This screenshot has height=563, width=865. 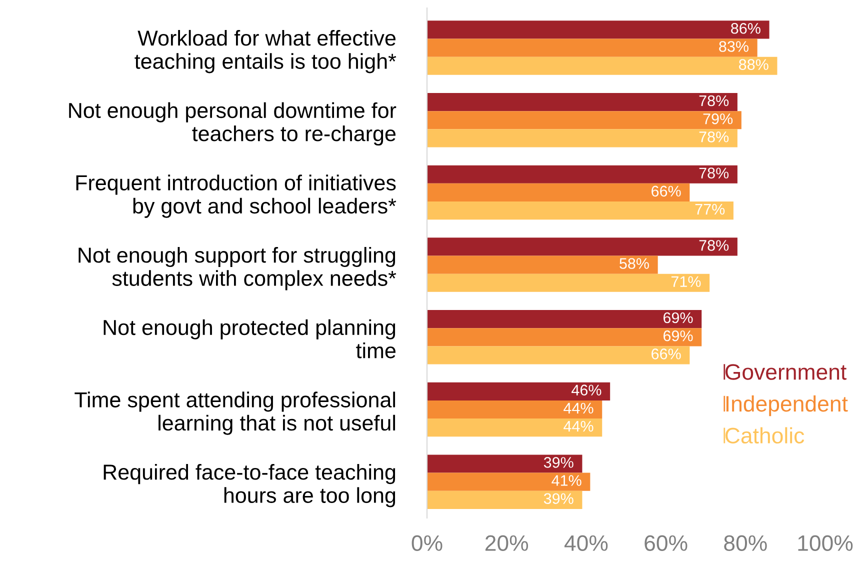 I want to click on x-tick-label: 0%, so click(x=427, y=543).